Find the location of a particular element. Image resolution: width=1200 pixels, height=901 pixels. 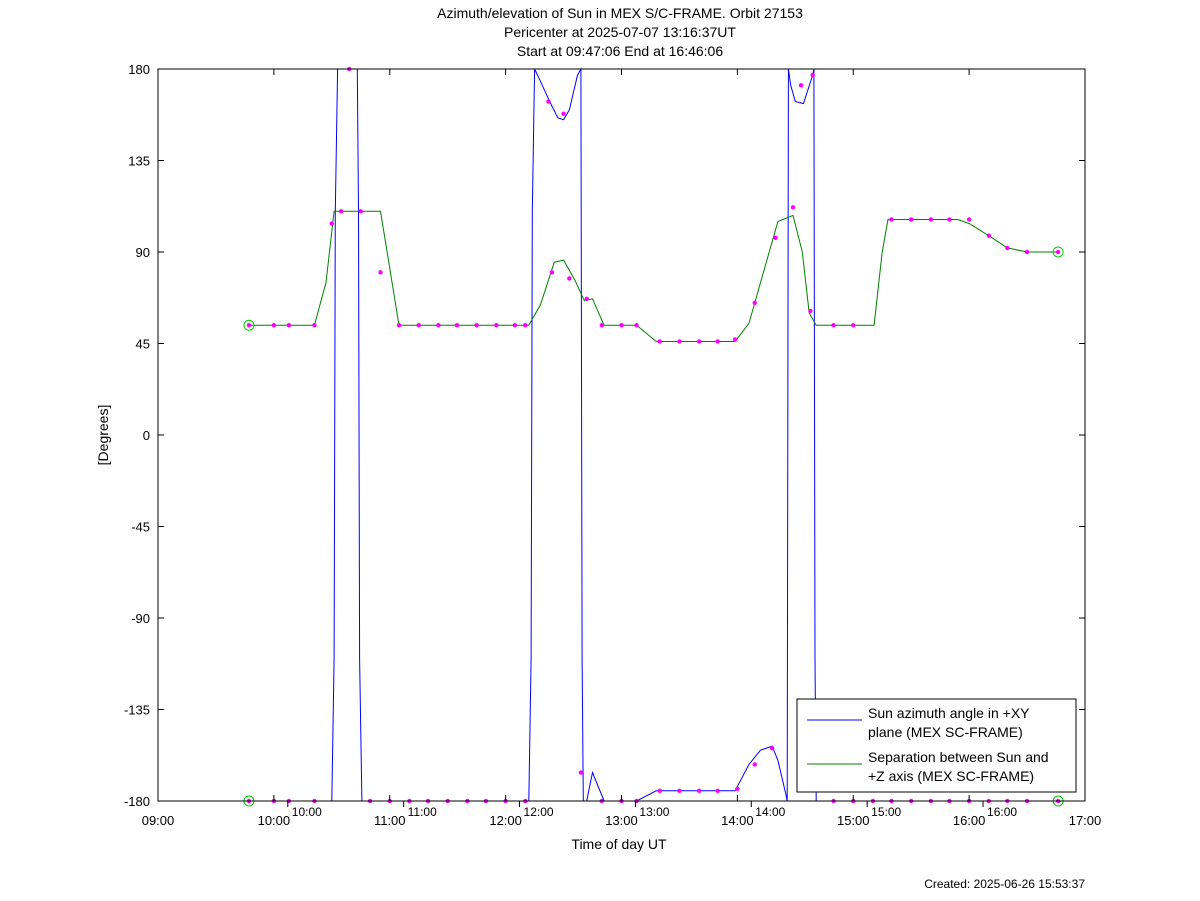

orbit-time-label: 10:00 is located at coordinates (307, 812).